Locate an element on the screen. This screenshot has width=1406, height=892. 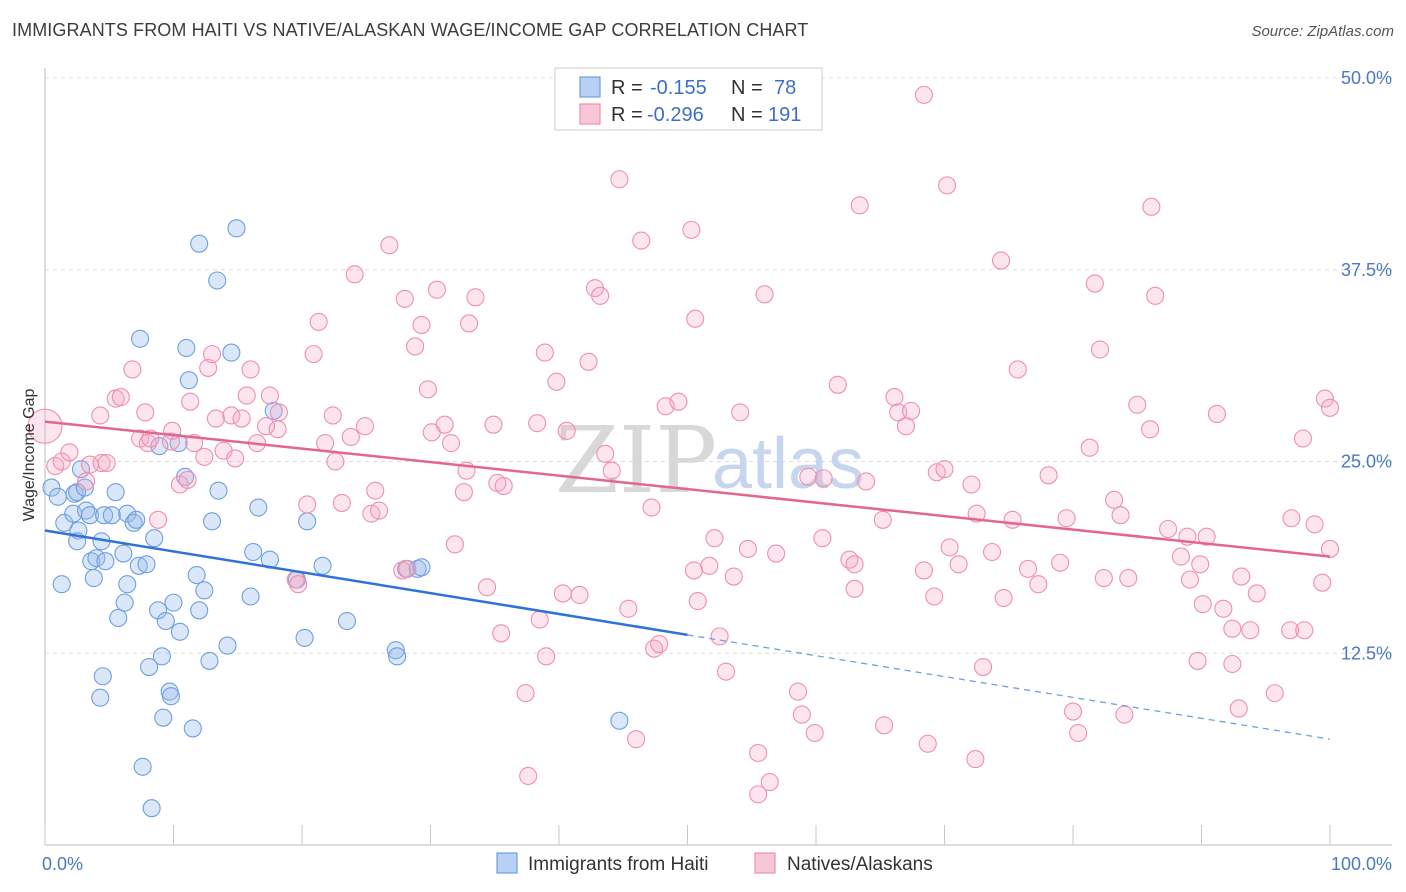
legend-n-label-haiti: N = is located at coordinates (747, 88).